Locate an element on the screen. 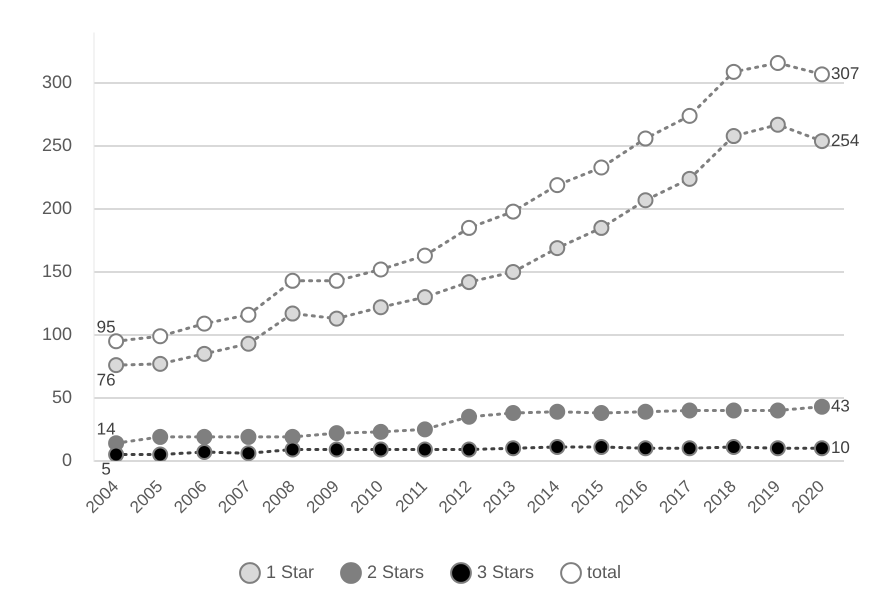 This screenshot has width=884, height=607. y-tick-label: 50 is located at coordinates (62, 396).